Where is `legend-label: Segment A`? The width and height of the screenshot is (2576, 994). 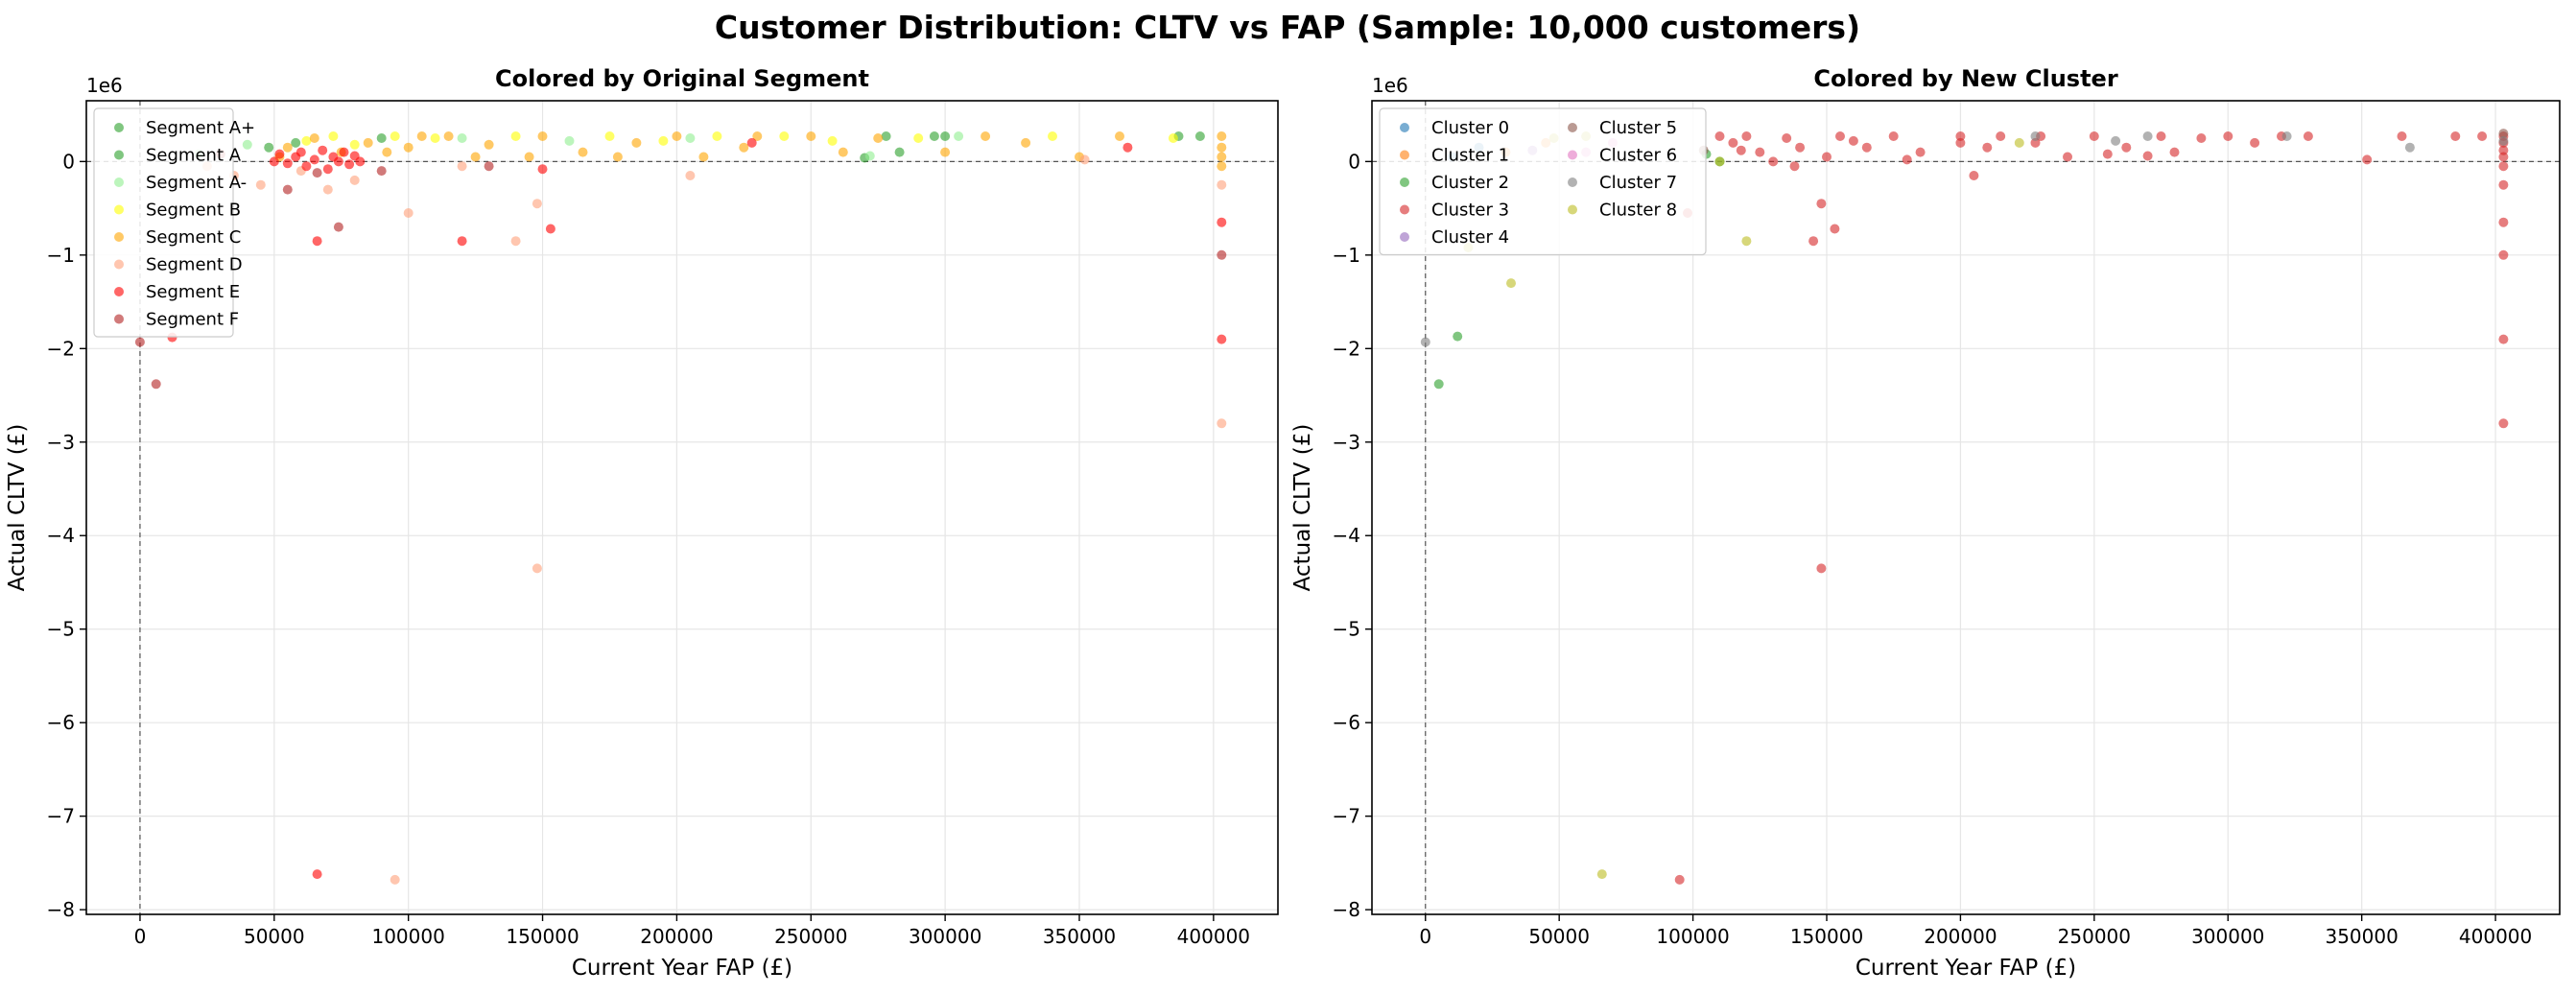 legend-label: Segment A is located at coordinates (194, 156).